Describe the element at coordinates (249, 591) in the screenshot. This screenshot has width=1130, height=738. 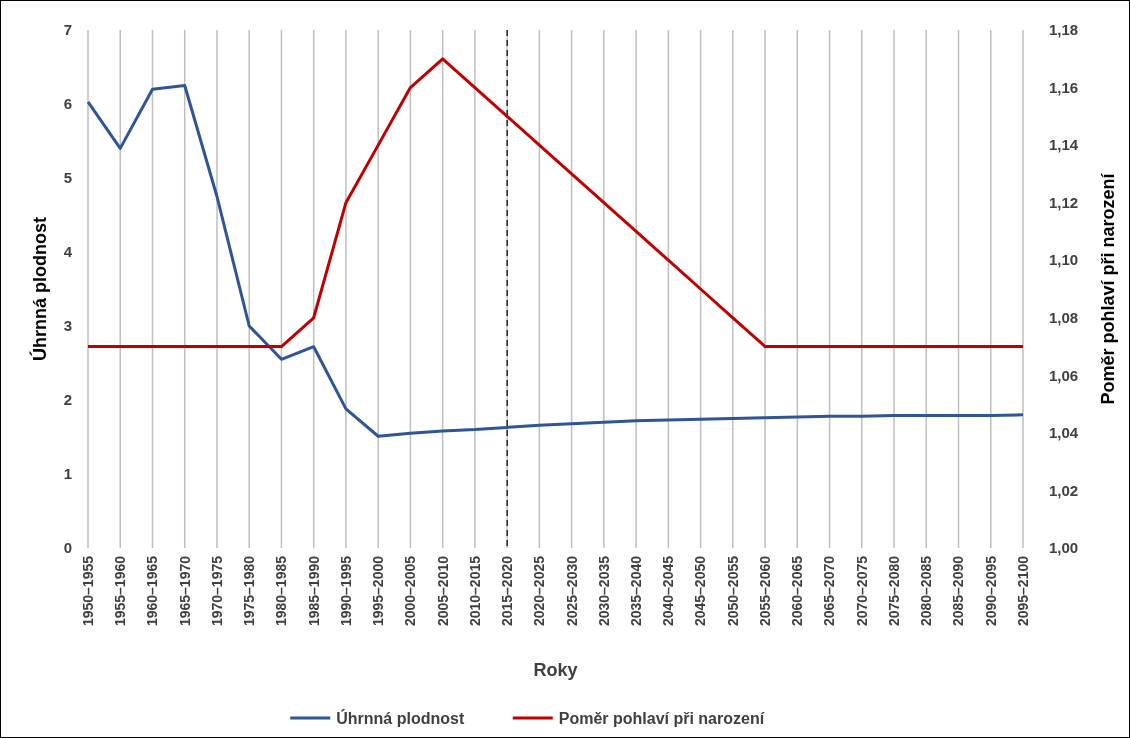
I see `x-tick-label: 1975–1980` at that location.